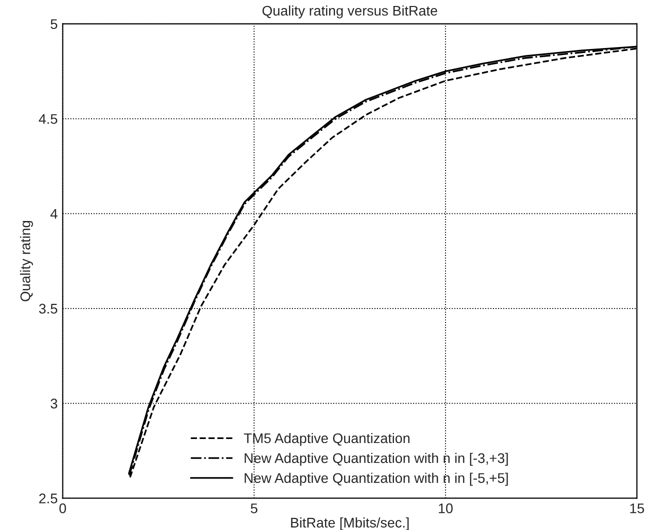 Image resolution: width=660 pixels, height=530 pixels. What do you see at coordinates (48, 499) in the screenshot?
I see `y-tick-label: 2.5` at bounding box center [48, 499].